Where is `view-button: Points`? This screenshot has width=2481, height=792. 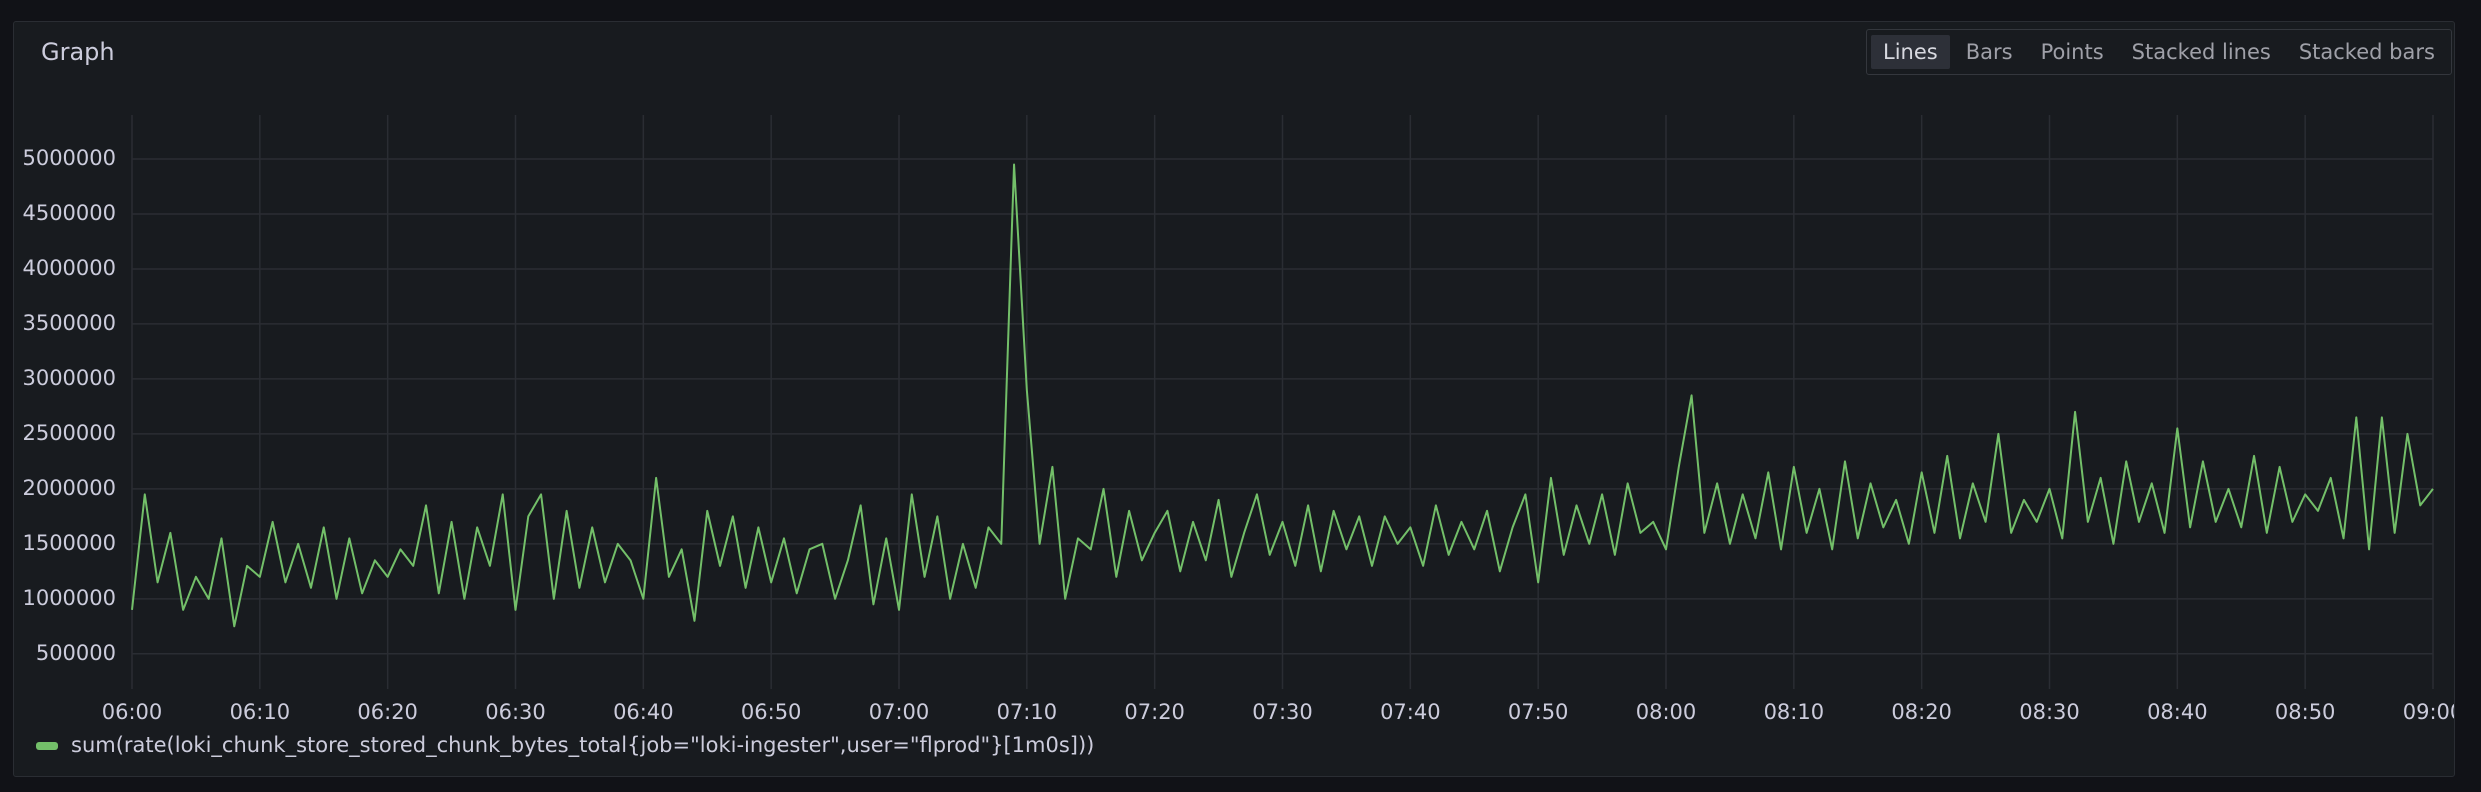 view-button: Points is located at coordinates (2072, 52).